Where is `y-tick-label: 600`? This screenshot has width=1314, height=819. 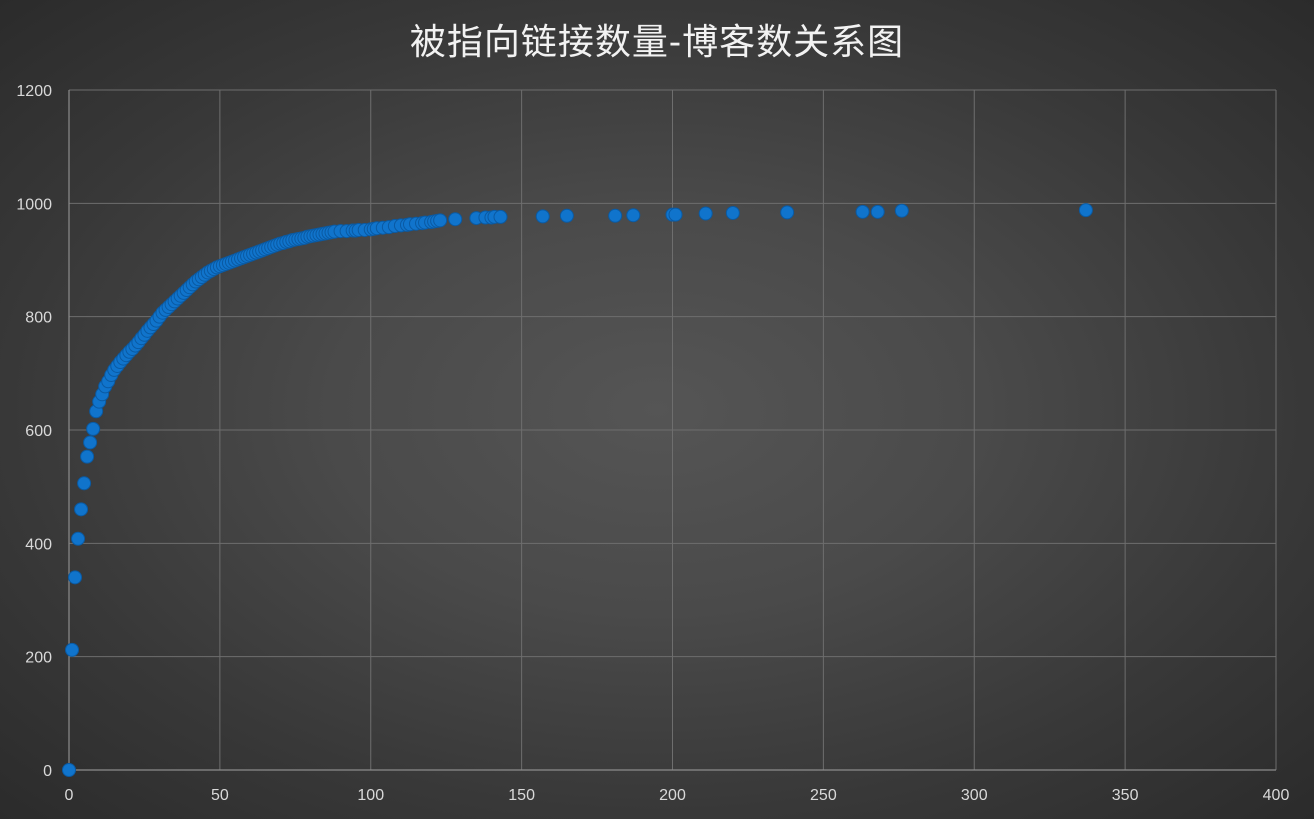 y-tick-label: 600 is located at coordinates (38, 431).